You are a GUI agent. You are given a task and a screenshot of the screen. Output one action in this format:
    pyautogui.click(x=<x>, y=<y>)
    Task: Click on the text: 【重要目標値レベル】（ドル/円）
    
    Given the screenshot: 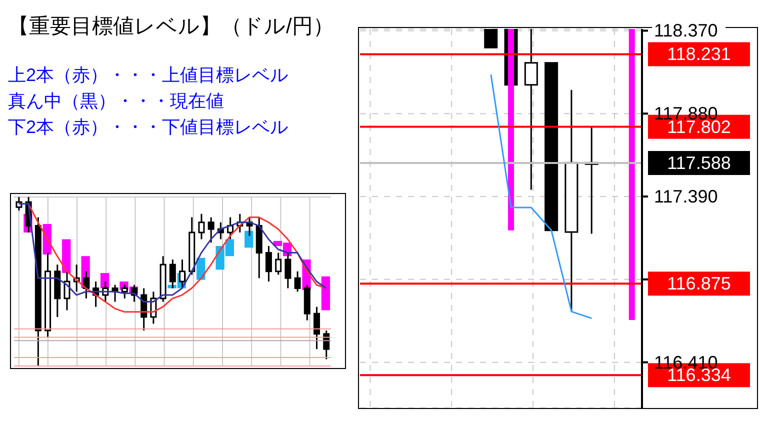 What is the action you would take?
    pyautogui.click(x=171, y=27)
    